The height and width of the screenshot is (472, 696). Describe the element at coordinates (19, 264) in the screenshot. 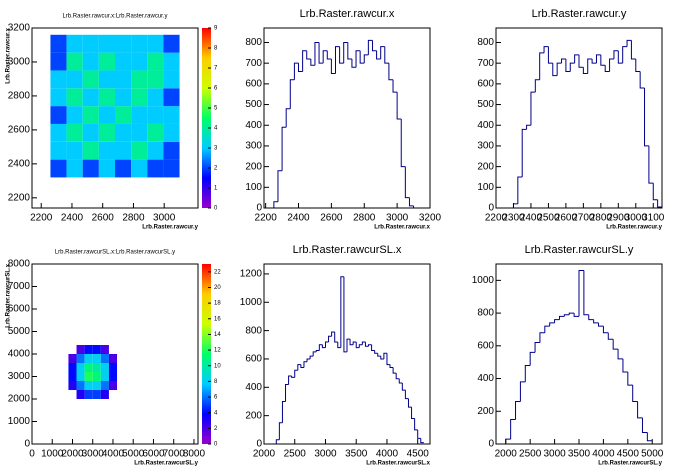

I see `y-tick-label: 8000` at that location.